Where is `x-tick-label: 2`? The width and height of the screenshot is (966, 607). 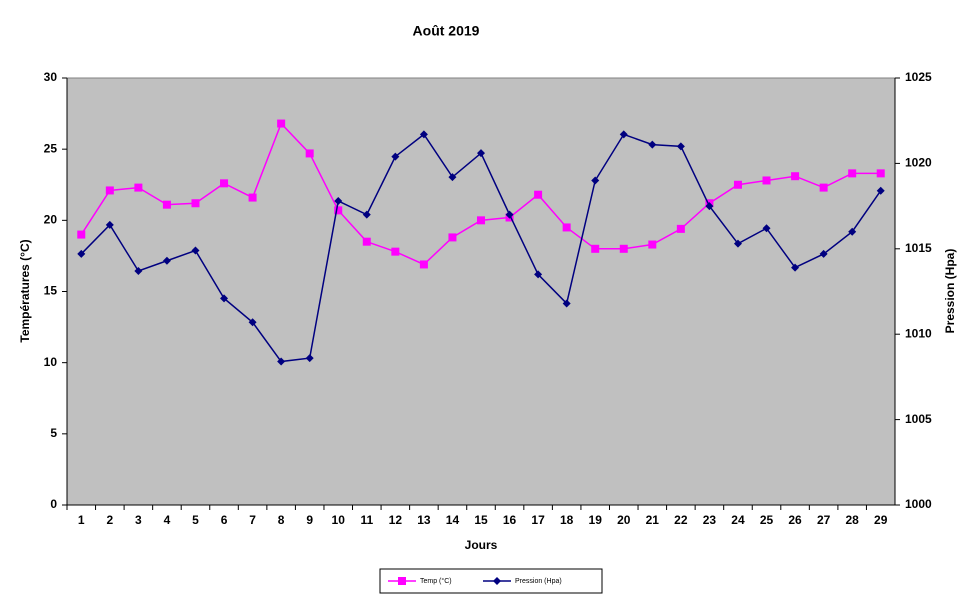 x-tick-label: 2 is located at coordinates (109, 520).